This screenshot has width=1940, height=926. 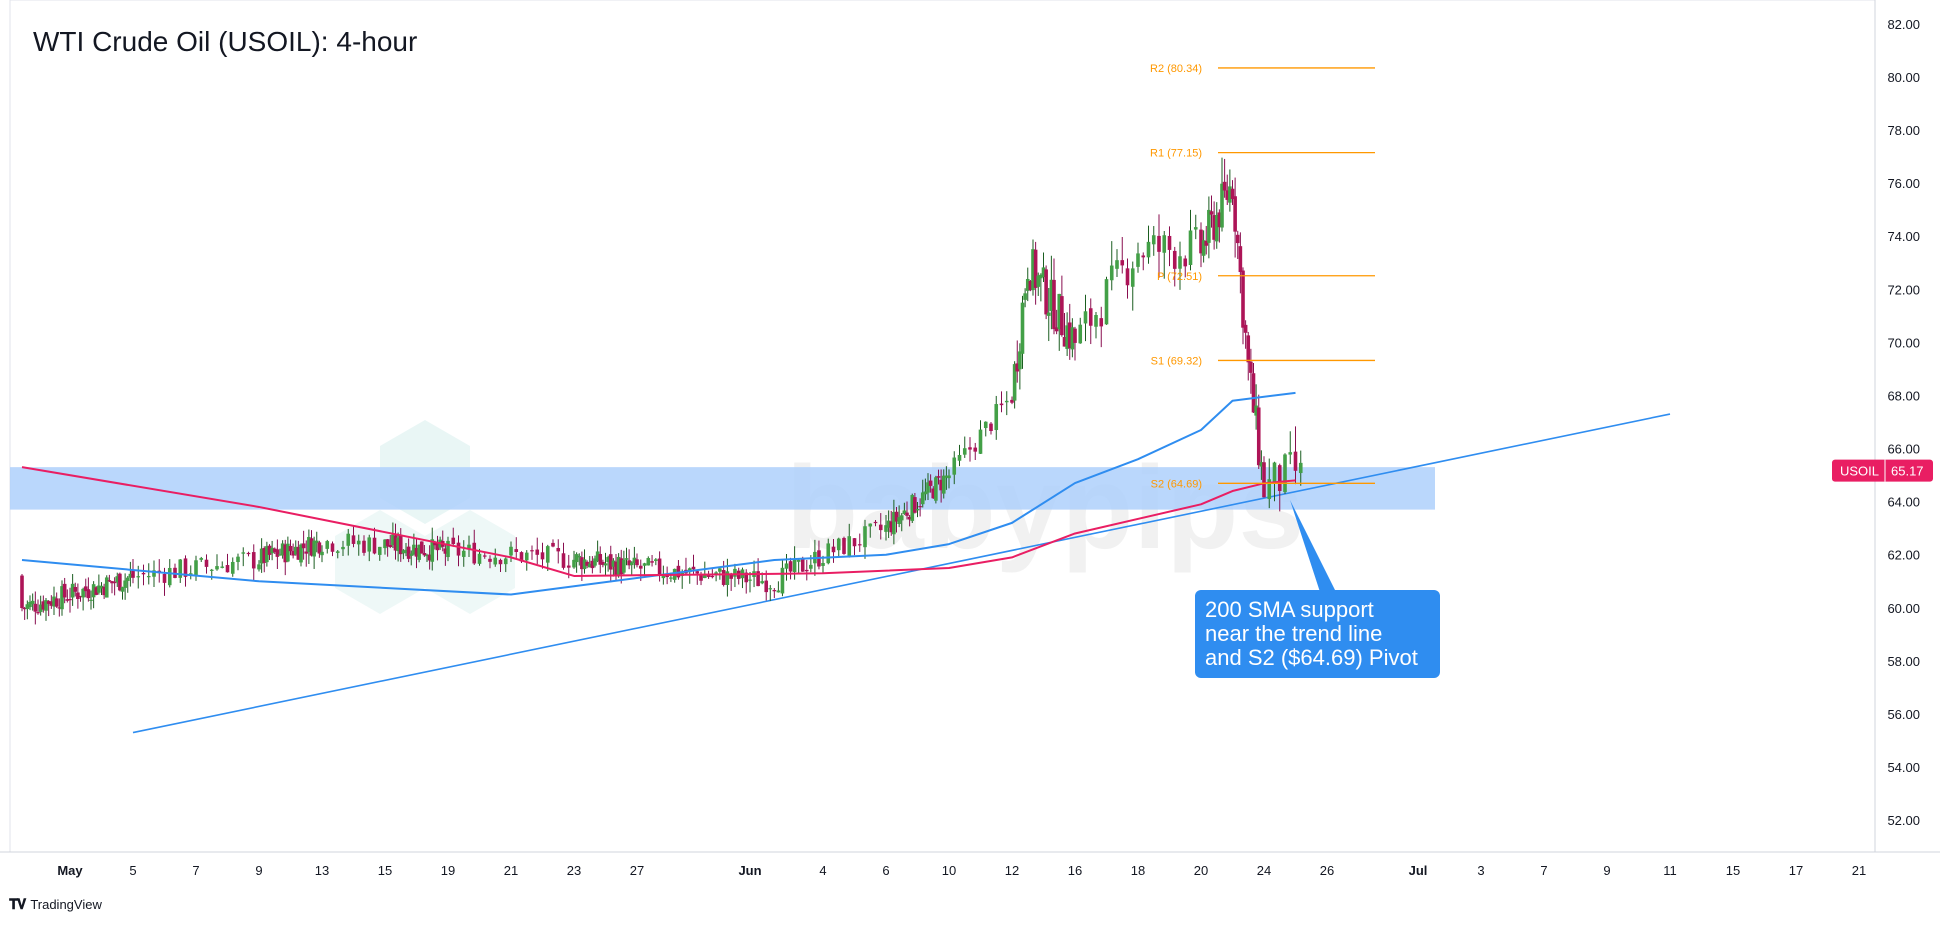 I want to click on support-zone, so click(x=722, y=488).